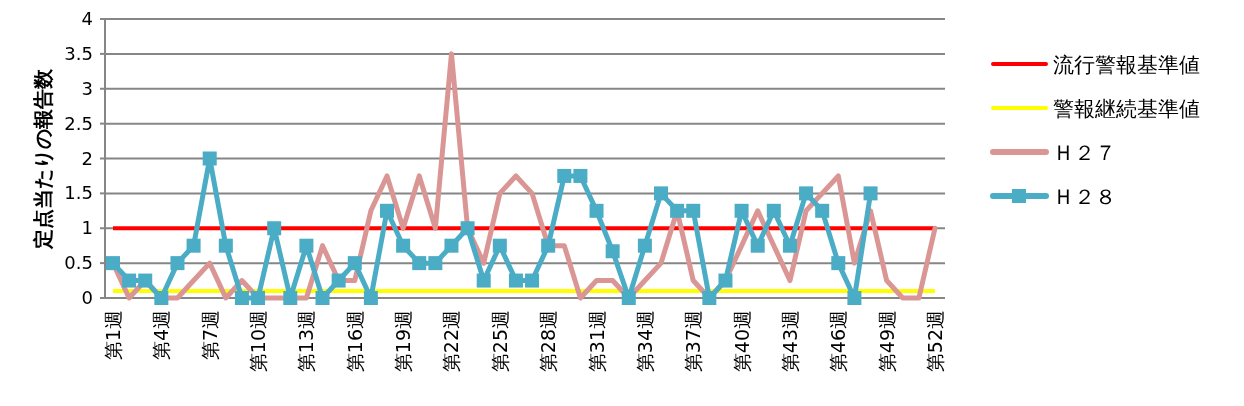 Image resolution: width=1244 pixels, height=406 pixels. I want to click on y-tick-label: 1, so click(87, 228).